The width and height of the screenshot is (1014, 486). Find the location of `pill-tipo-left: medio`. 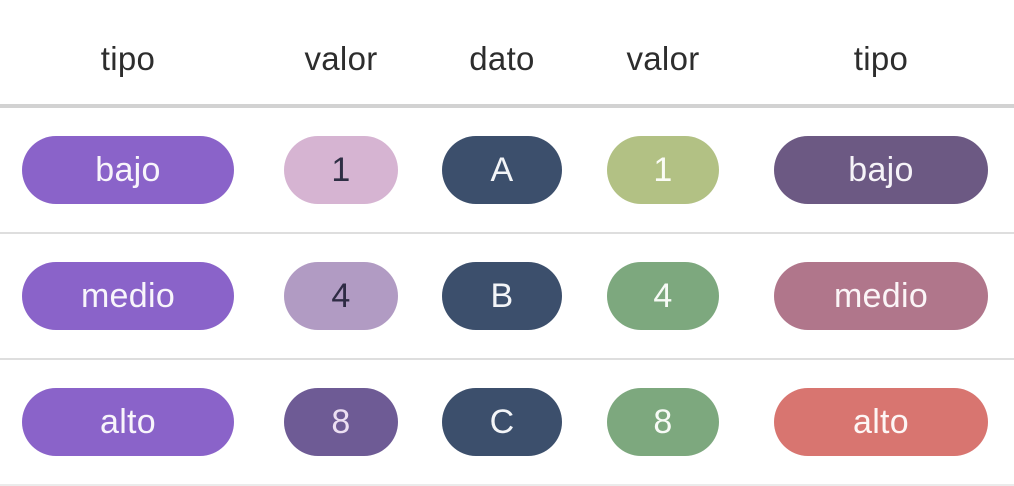

pill-tipo-left: medio is located at coordinates (128, 296).